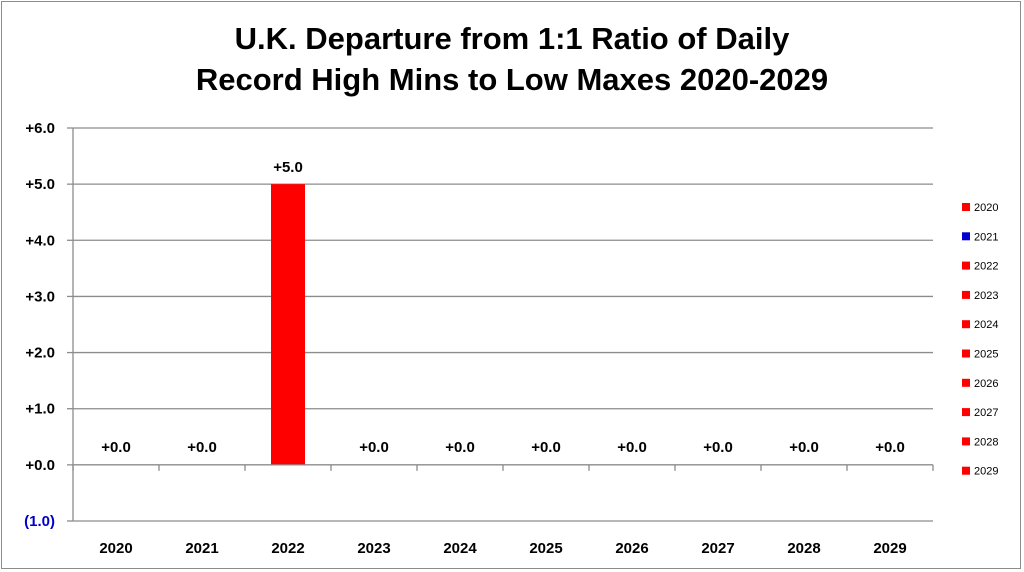 This screenshot has height=572, width=1024. Describe the element at coordinates (512, 79) in the screenshot. I see `chart-title-line-2: Record High Mins to Low Maxes 2020-2029` at that location.